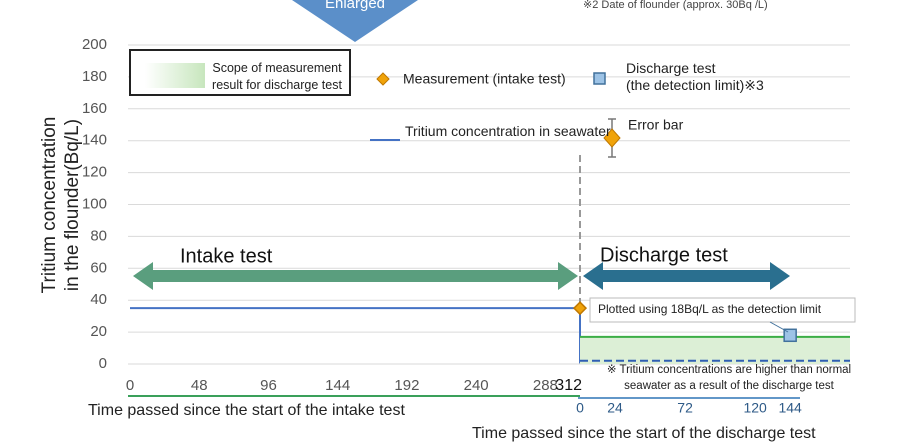 Image resolution: width=899 pixels, height=445 pixels. Describe the element at coordinates (383, 79) in the screenshot. I see `legend-diamond` at that location.